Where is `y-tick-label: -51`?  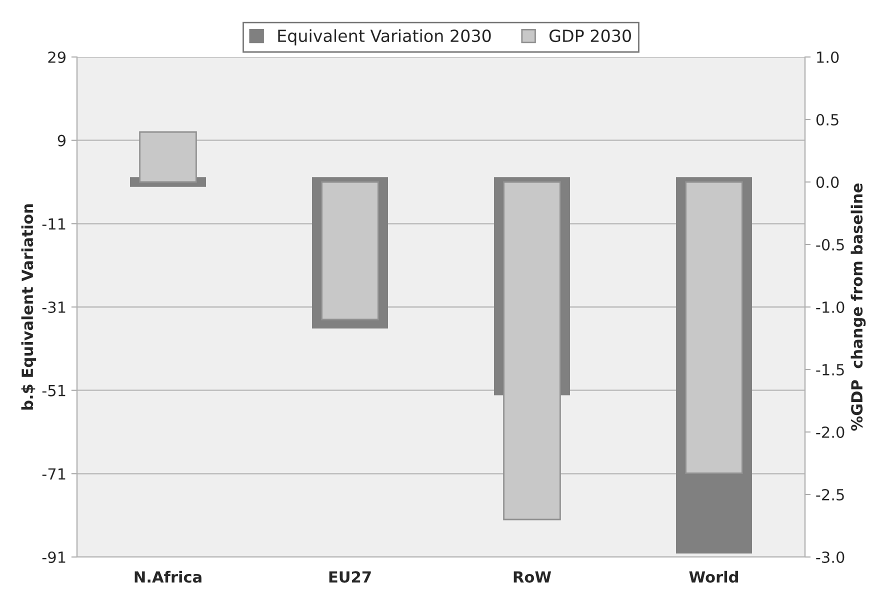
y-tick-label: -51 is located at coordinates (54, 390).